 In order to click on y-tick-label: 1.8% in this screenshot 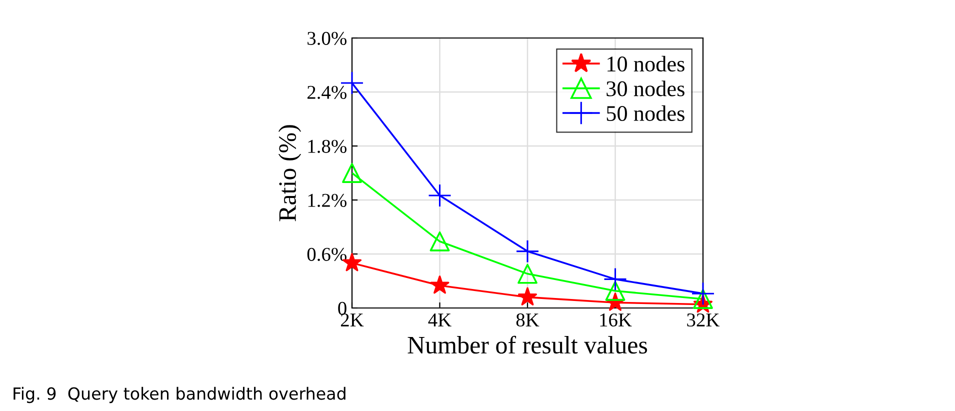, I will do `click(327, 147)`.